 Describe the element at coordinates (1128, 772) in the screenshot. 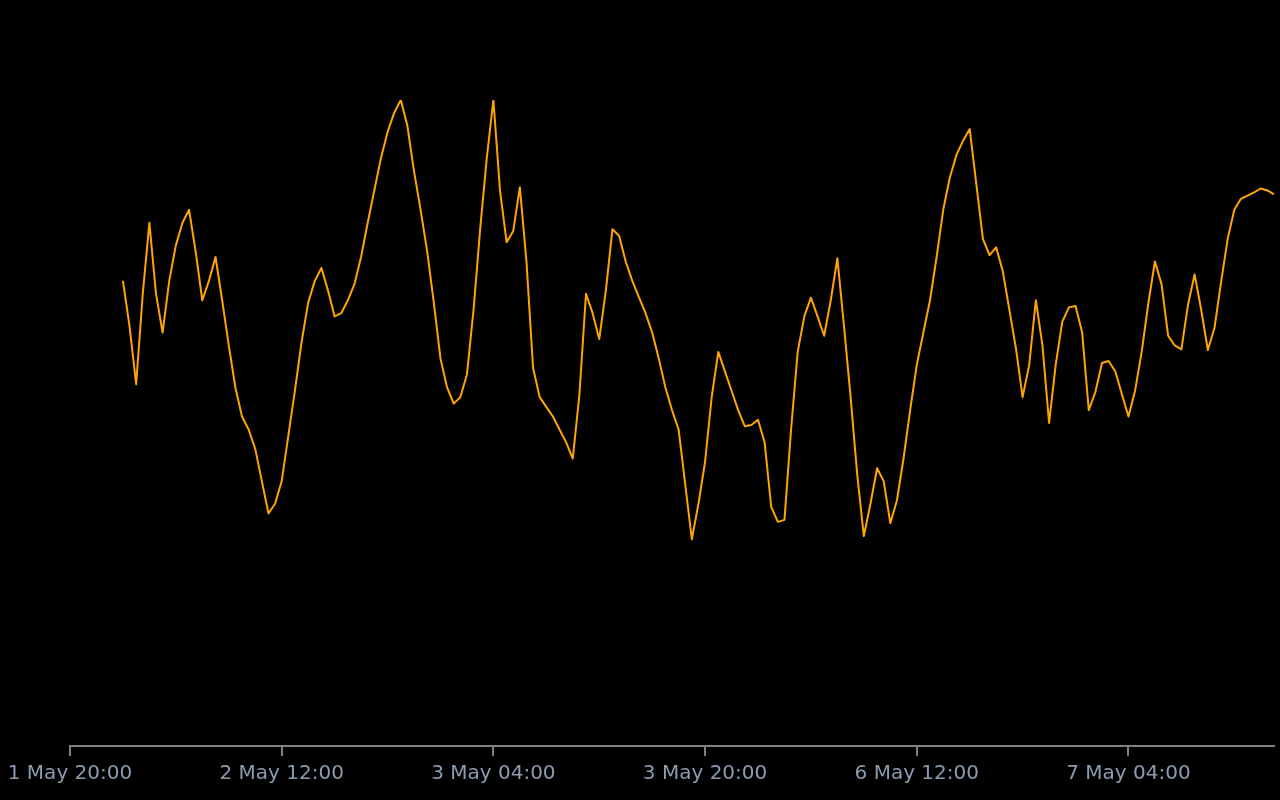

I see `x-tick-label: 7 May 04:00` at that location.